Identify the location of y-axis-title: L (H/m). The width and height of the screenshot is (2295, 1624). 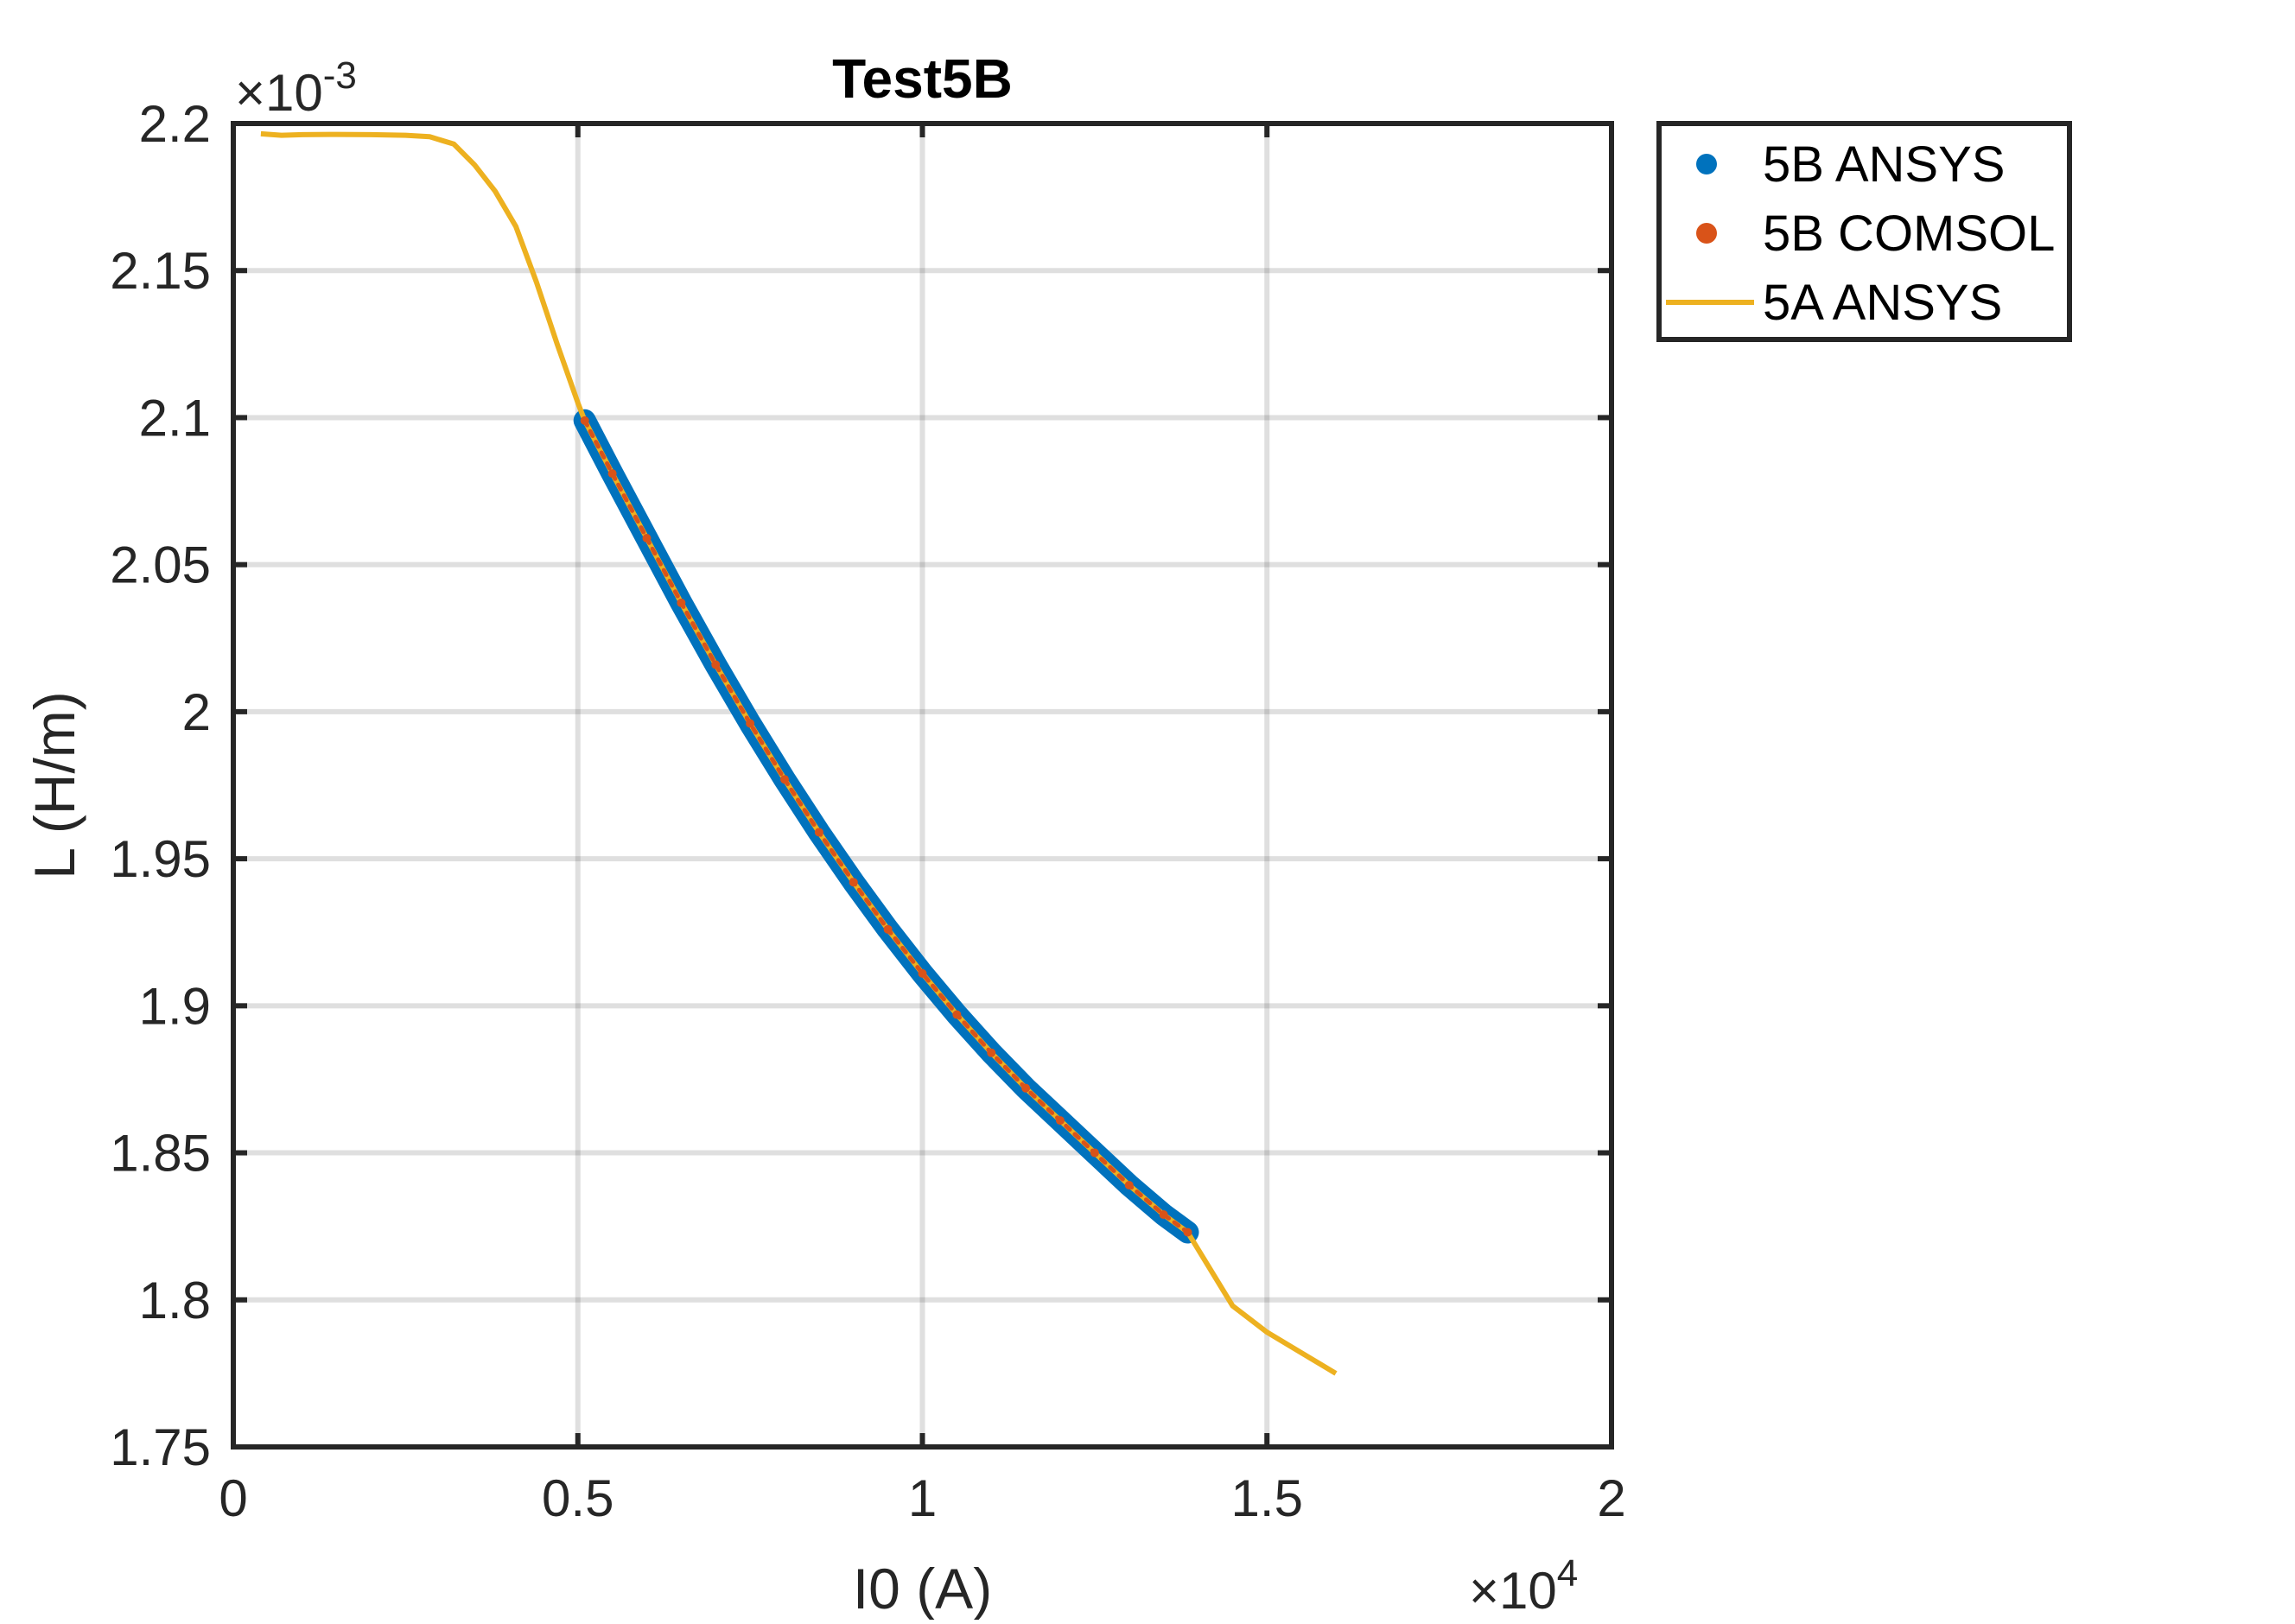
(54, 785).